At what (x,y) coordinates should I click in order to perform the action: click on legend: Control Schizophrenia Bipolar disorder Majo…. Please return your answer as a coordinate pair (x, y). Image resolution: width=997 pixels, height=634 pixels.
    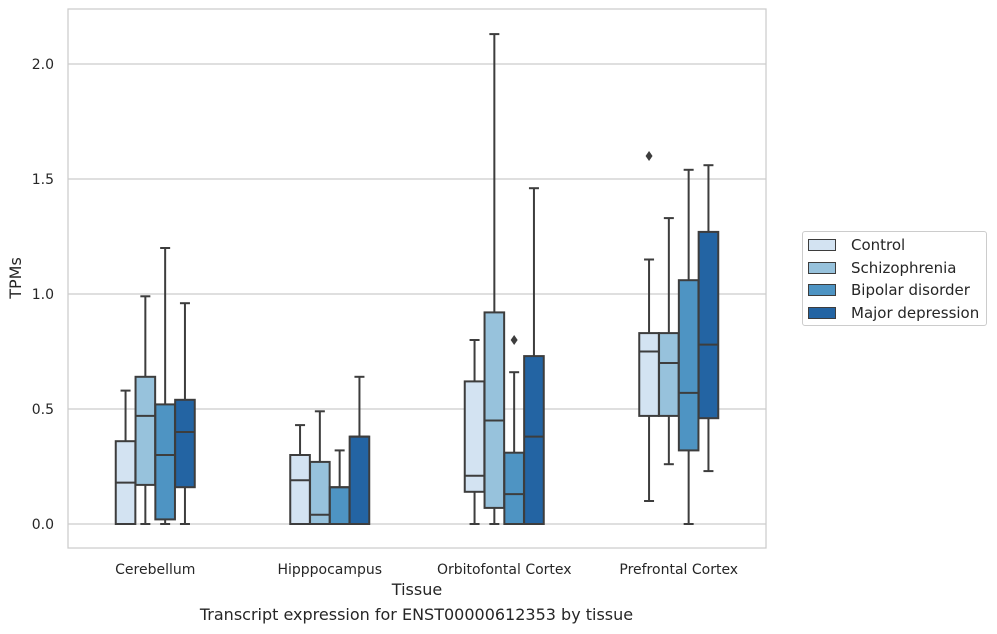
    Looking at the image, I should click on (894, 278).